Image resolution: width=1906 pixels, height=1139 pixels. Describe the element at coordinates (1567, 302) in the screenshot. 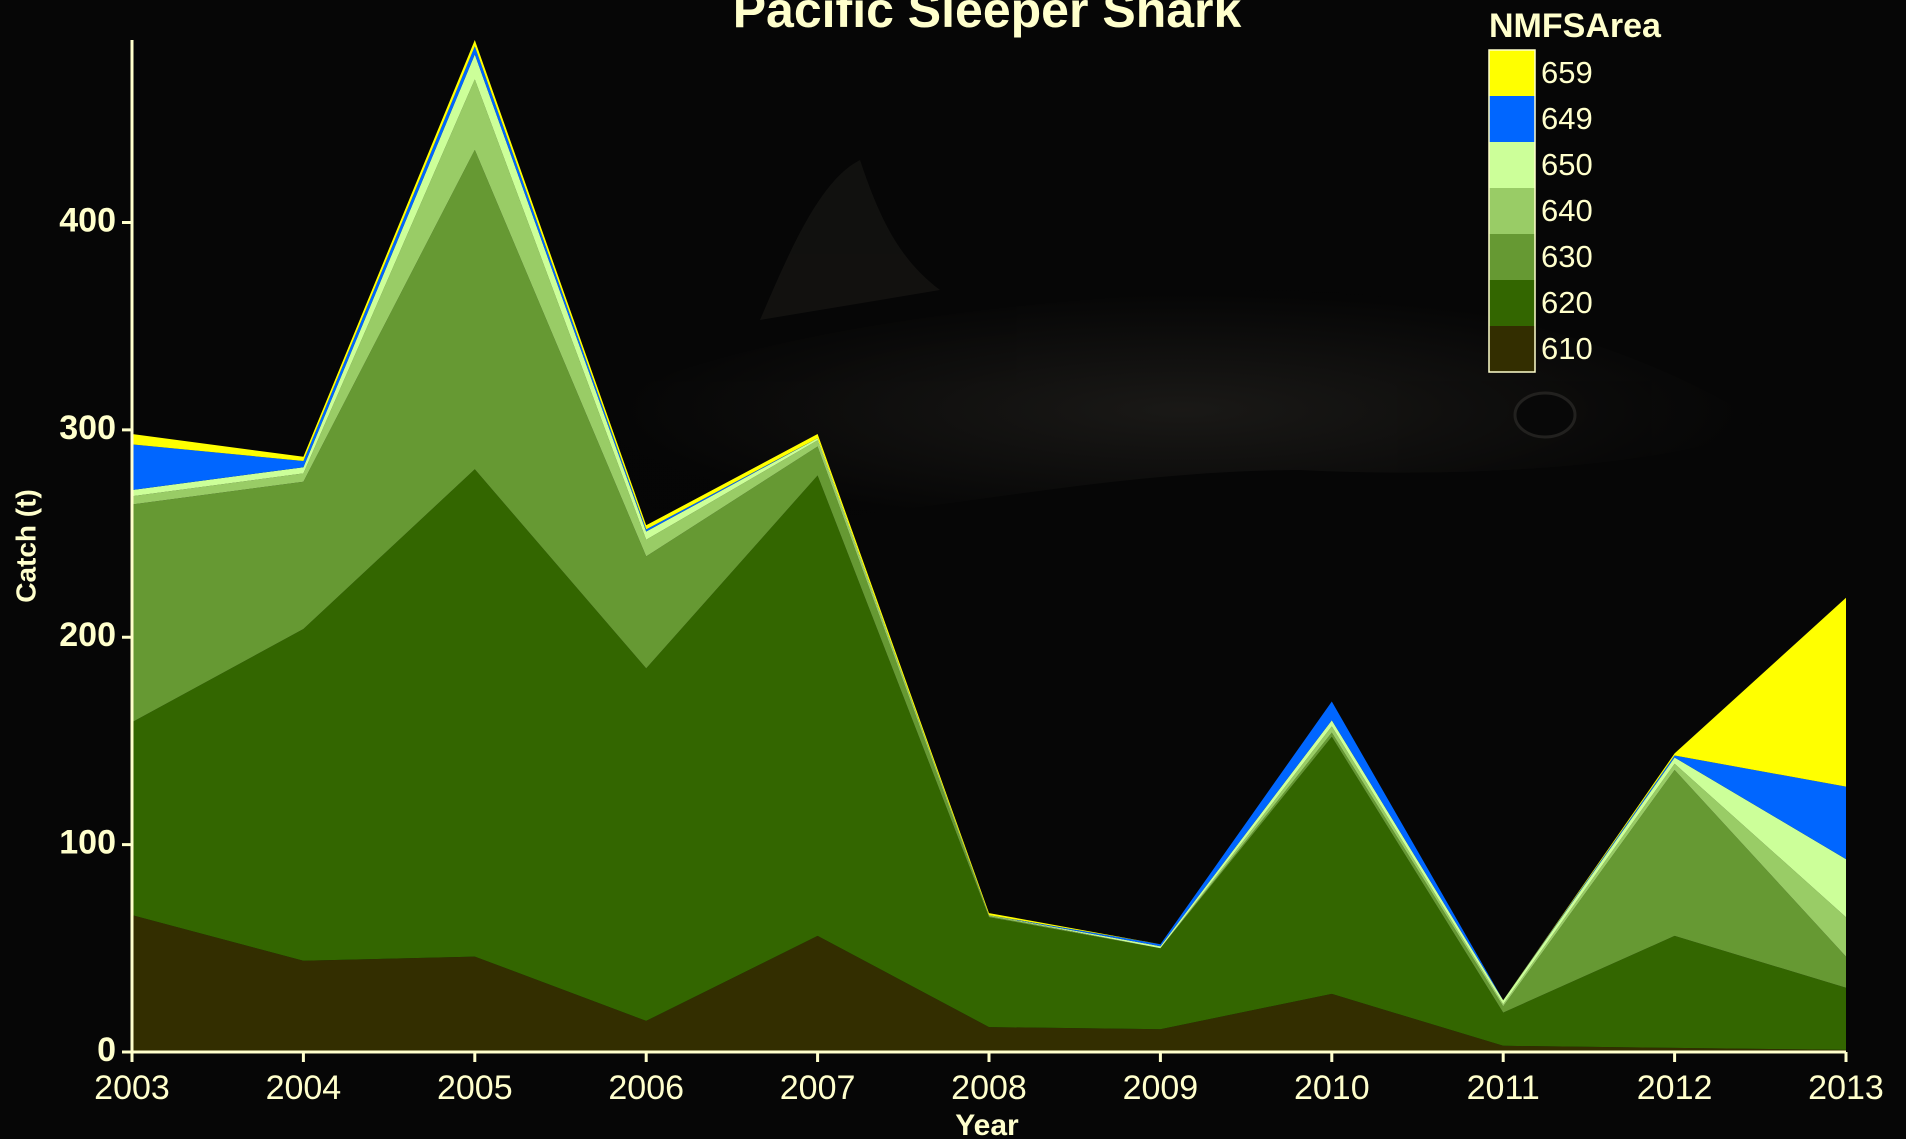

I see `legend-label: 620` at that location.